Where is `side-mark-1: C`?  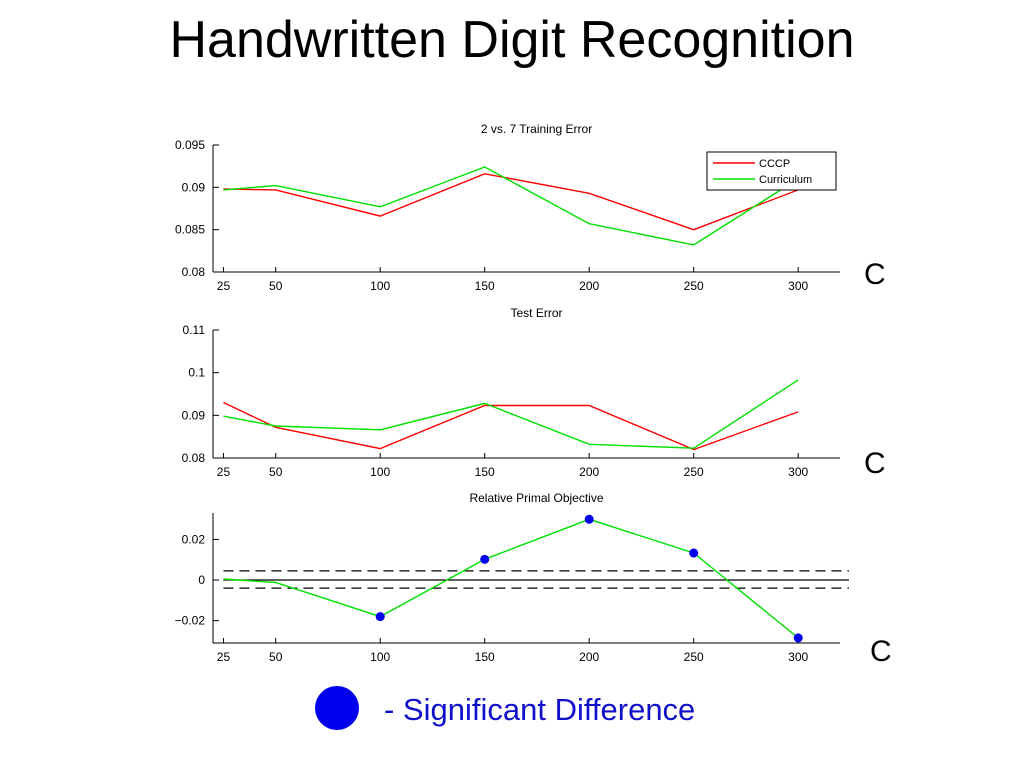
side-mark-1: C is located at coordinates (875, 274).